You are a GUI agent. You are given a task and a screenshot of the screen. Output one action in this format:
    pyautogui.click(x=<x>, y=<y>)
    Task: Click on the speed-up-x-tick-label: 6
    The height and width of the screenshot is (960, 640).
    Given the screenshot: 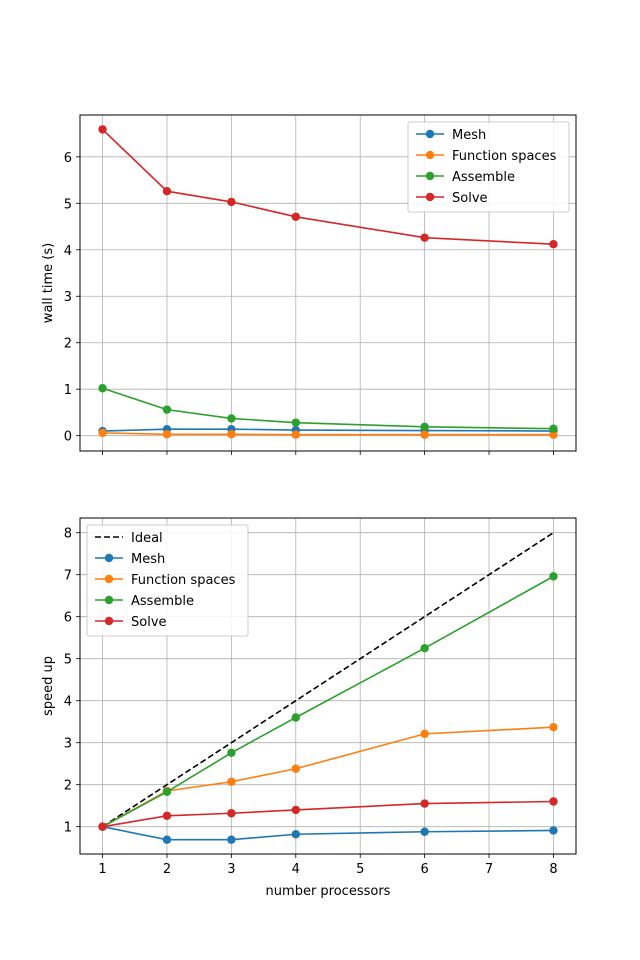 What is the action you would take?
    pyautogui.click(x=424, y=869)
    